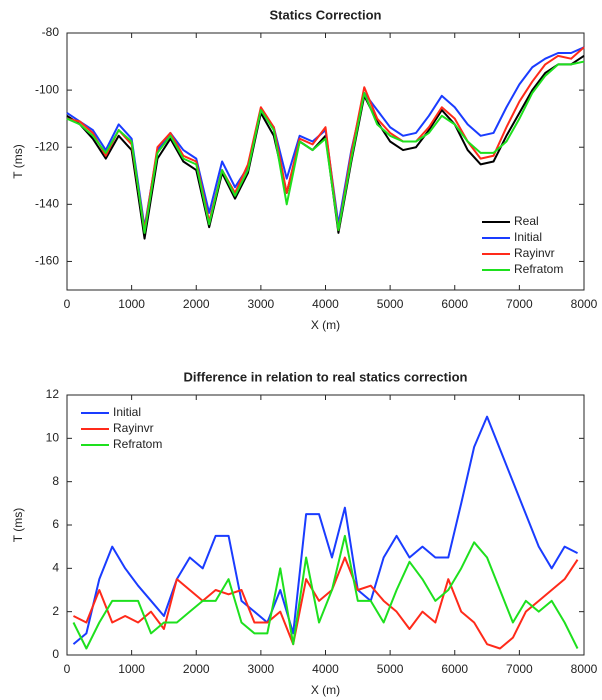 The image size is (602, 700). Describe the element at coordinates (51, 32) in the screenshot. I see `y-tick-label: -80` at that location.